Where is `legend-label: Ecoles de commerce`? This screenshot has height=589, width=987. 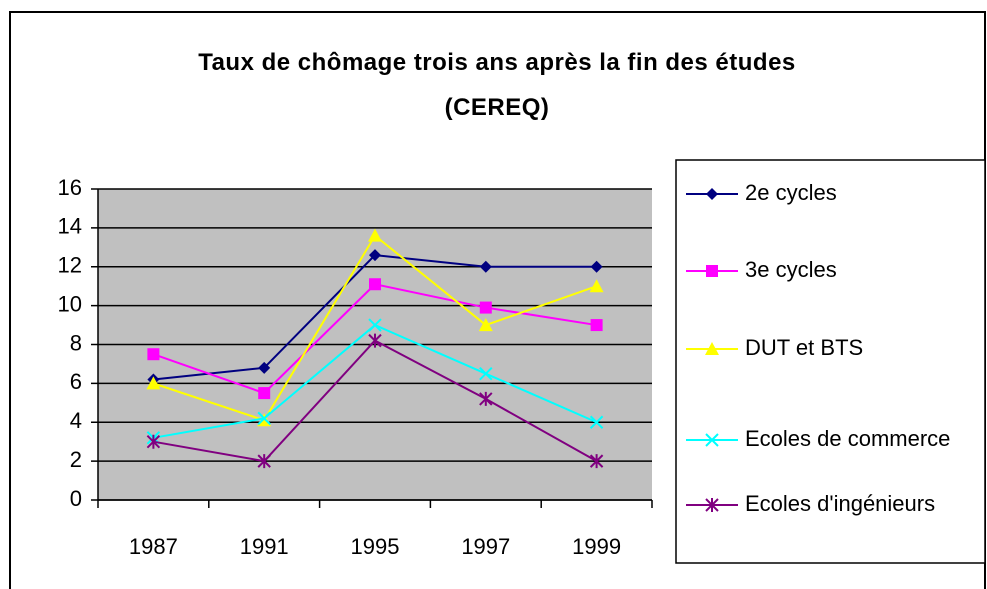
legend-label: Ecoles de commerce is located at coordinates (847, 438).